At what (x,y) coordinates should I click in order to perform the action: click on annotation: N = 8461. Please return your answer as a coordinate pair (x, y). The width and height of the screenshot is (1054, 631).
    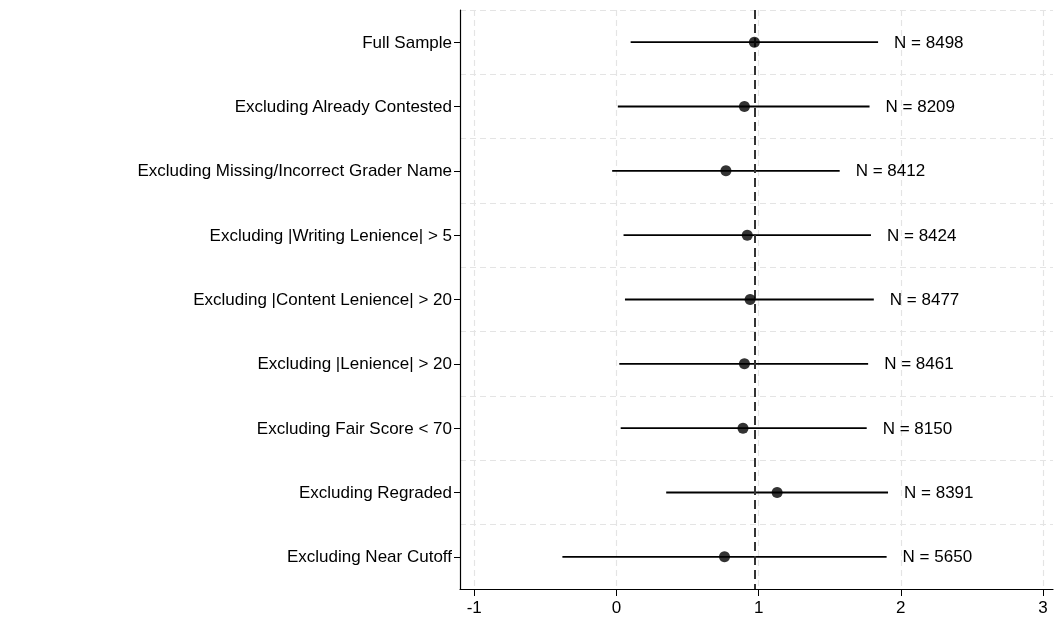
    Looking at the image, I should click on (919, 364).